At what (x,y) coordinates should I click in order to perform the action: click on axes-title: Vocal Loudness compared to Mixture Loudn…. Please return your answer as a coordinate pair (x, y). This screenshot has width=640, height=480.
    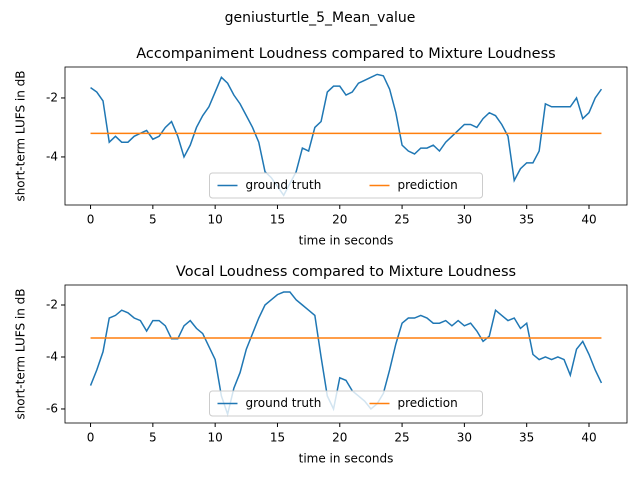
    Looking at the image, I should click on (346, 272).